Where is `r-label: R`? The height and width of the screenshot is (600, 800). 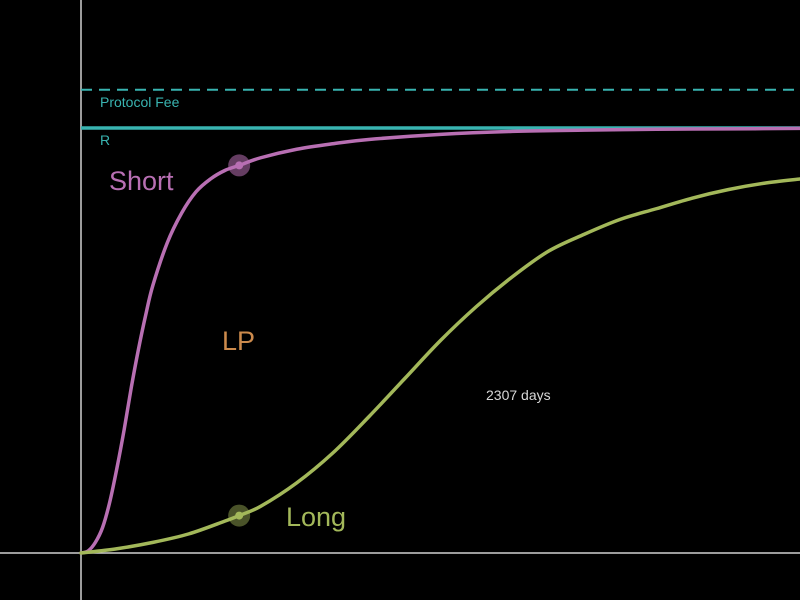 r-label: R is located at coordinates (105, 140).